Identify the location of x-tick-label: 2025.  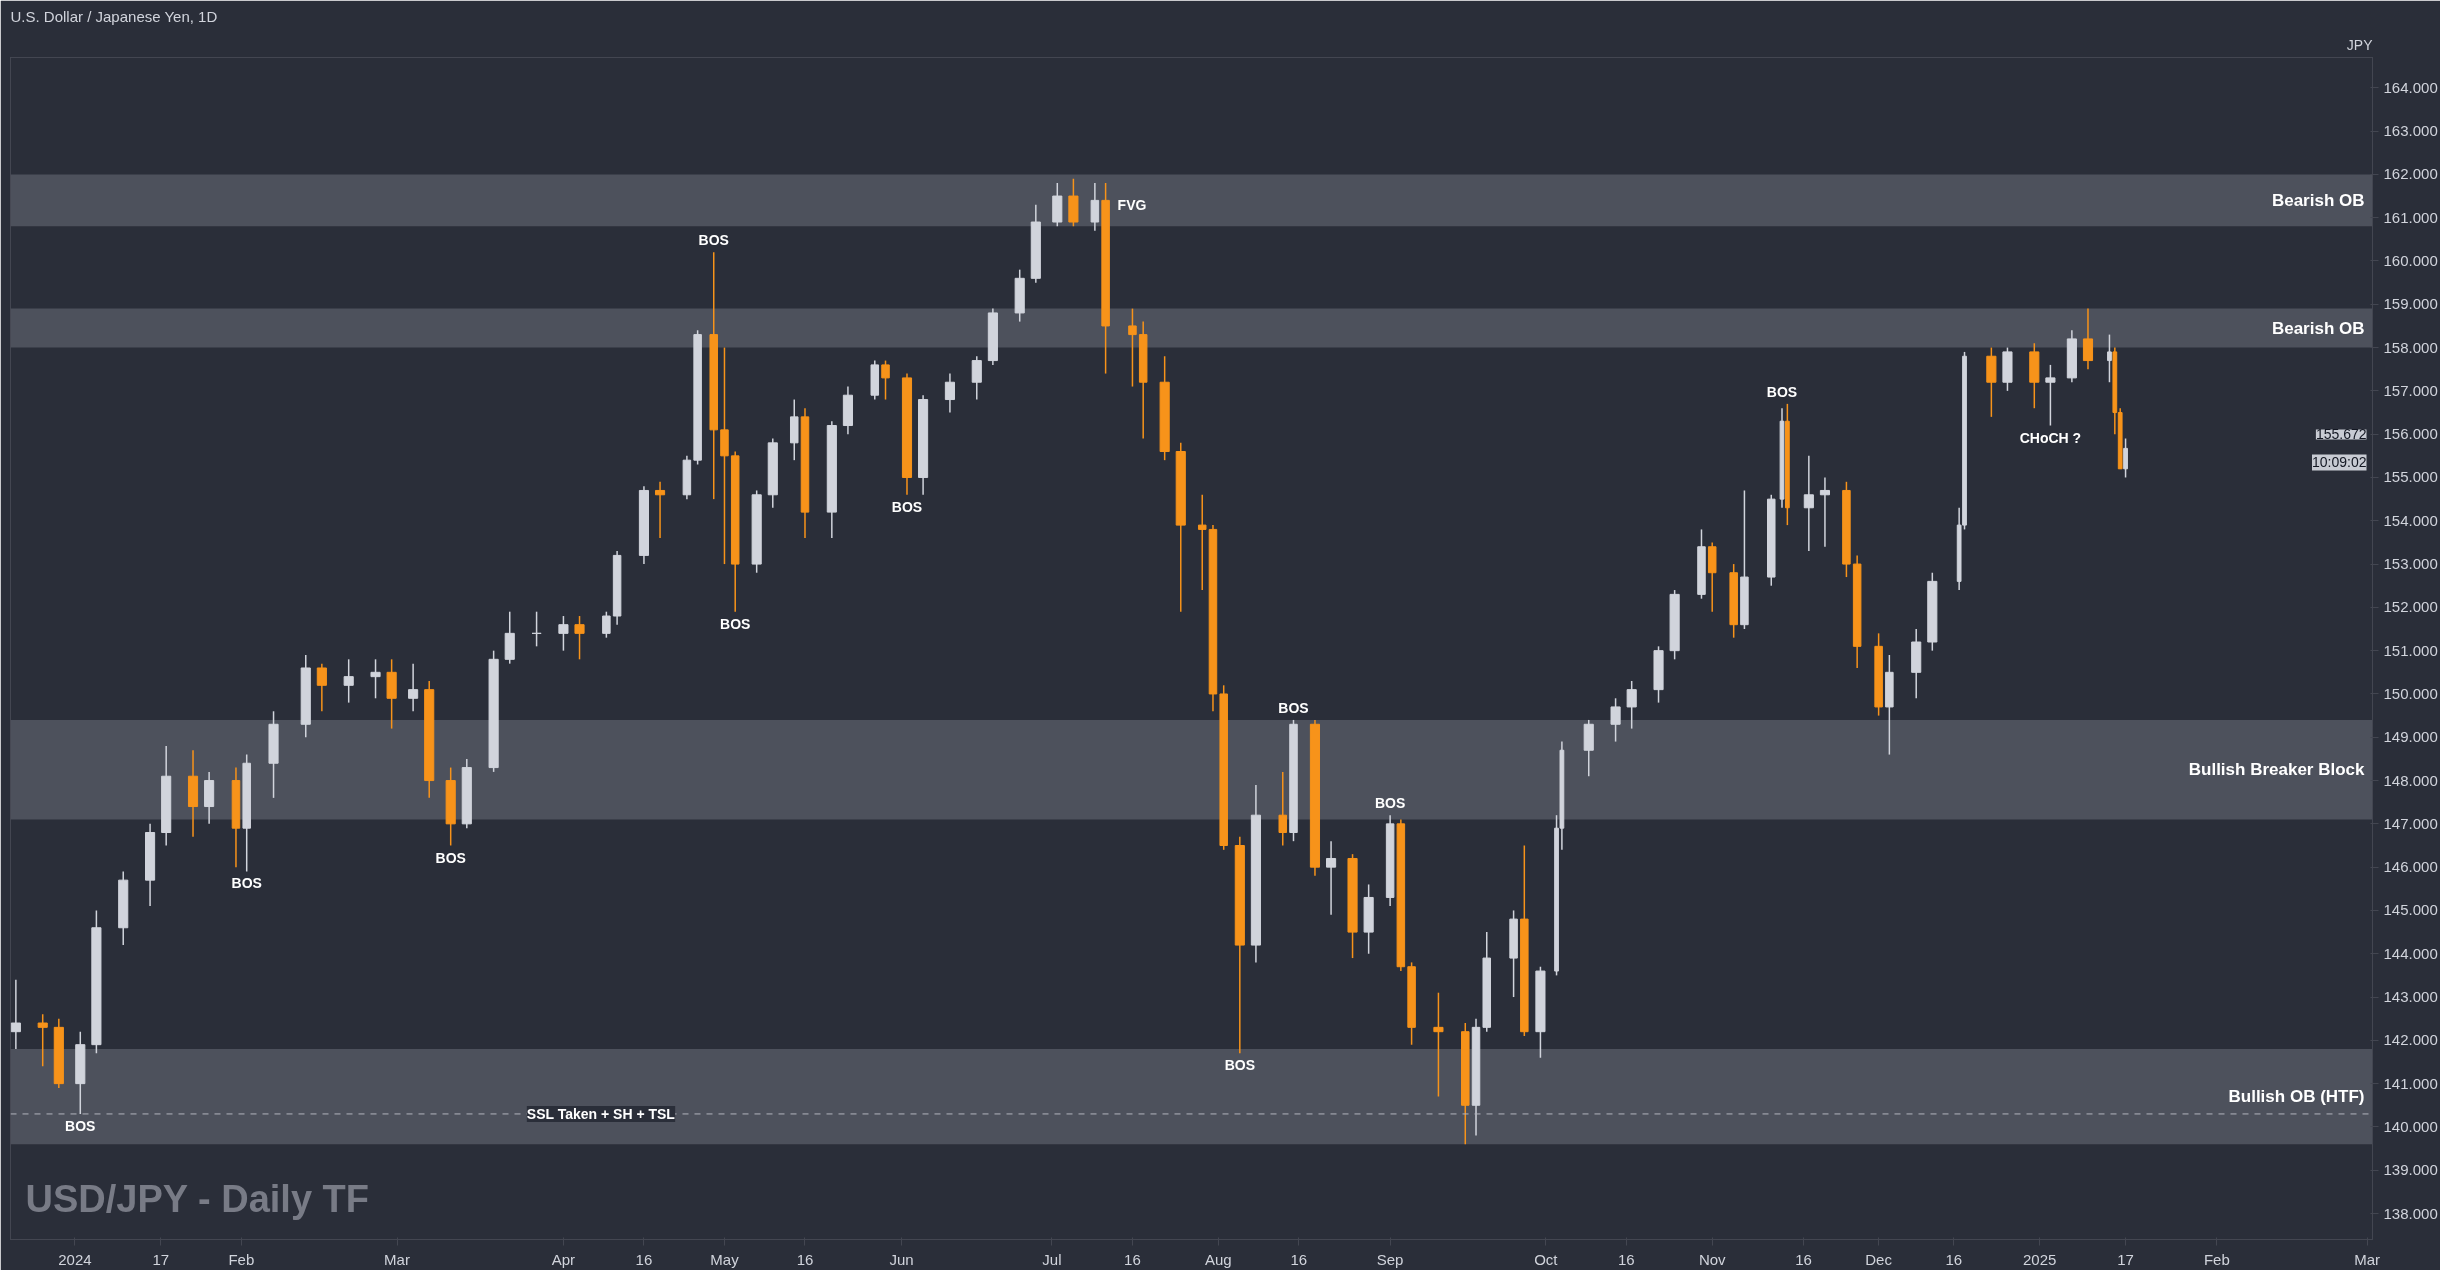
(2039, 1259).